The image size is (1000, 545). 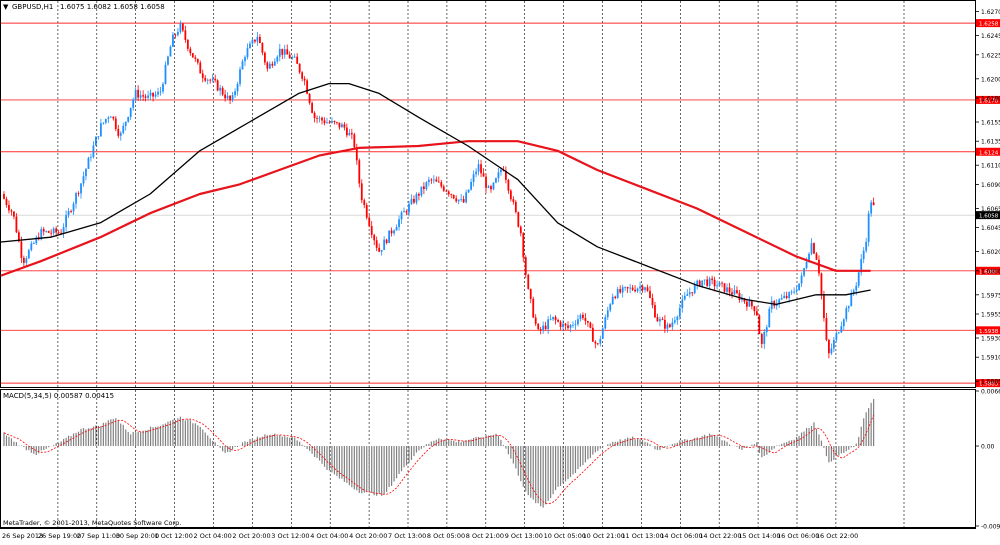 I want to click on symbol-label: GBPUSD,H1, so click(x=32, y=7).